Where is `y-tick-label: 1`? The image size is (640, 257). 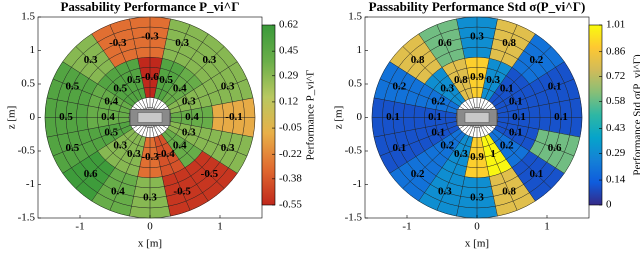
y-tick-label: 1 is located at coordinates (360, 50).